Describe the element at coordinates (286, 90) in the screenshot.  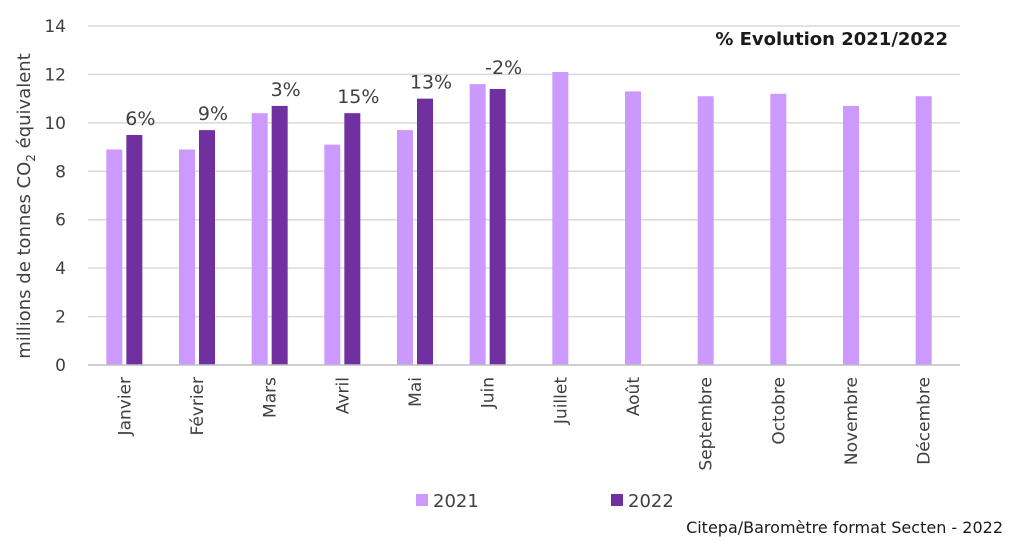
I see `evolution-label-mars: 3%` at that location.